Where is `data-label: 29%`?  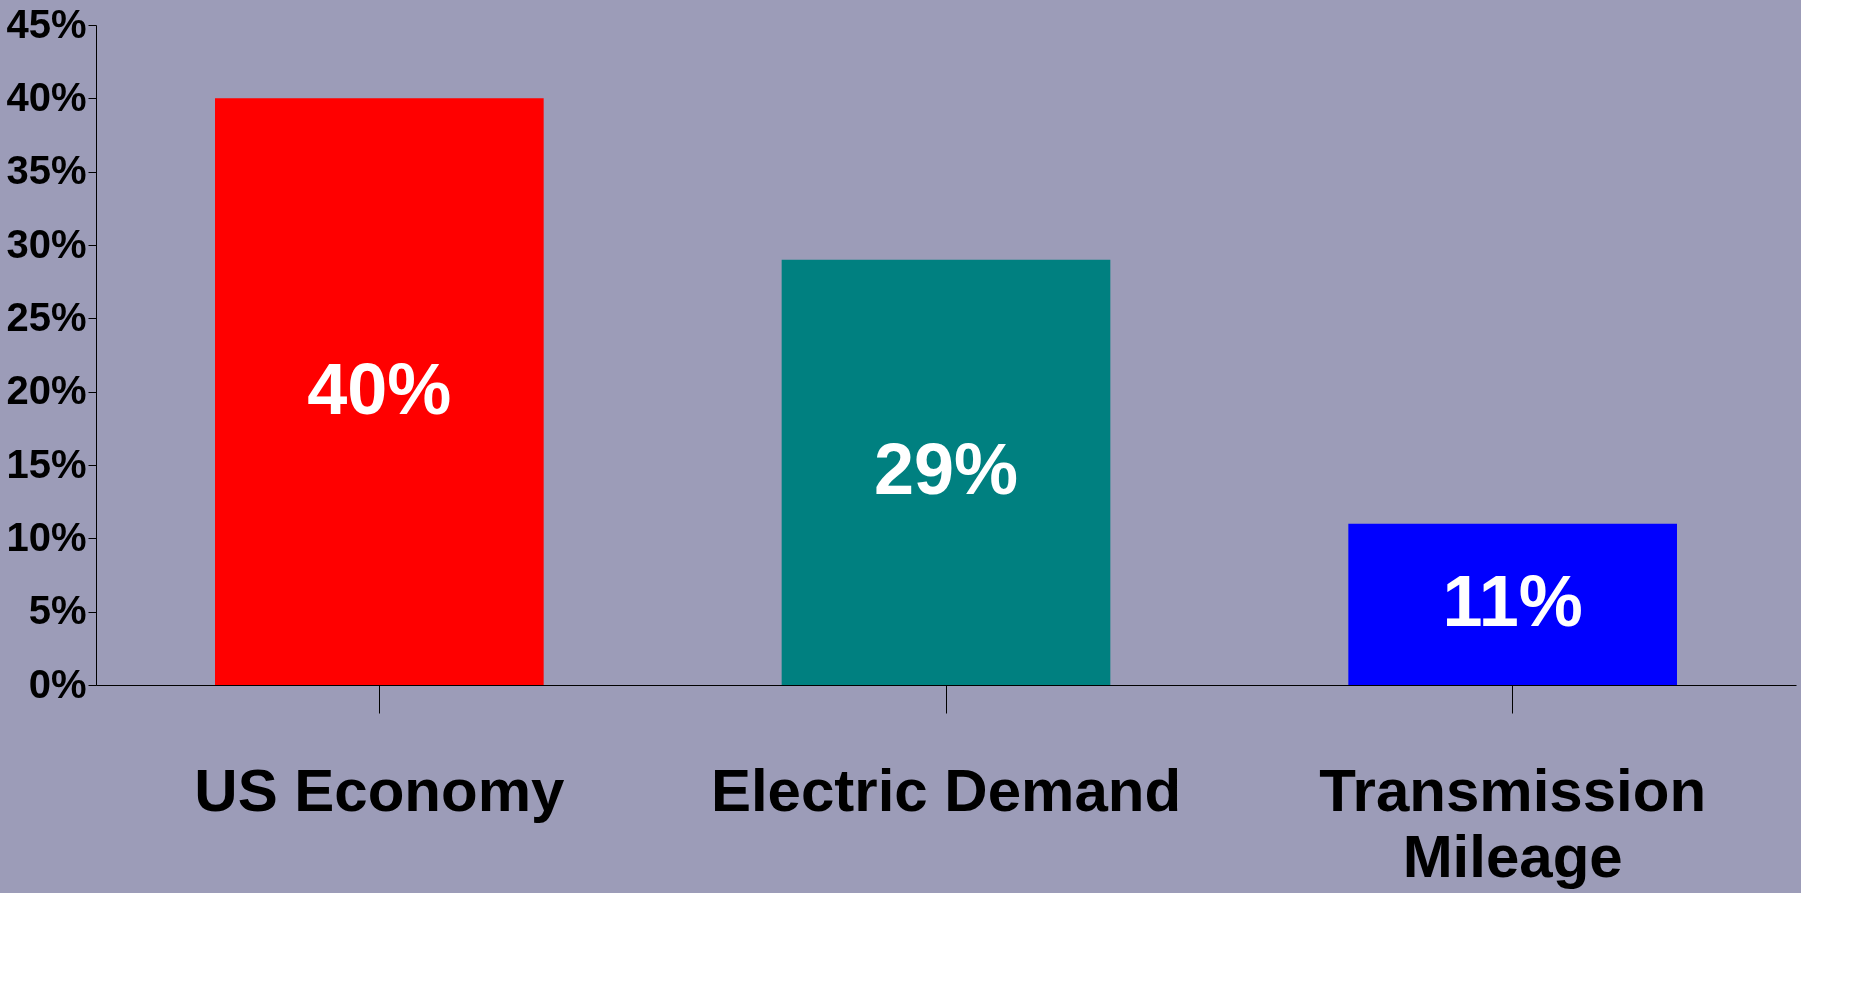 data-label: 29% is located at coordinates (946, 469).